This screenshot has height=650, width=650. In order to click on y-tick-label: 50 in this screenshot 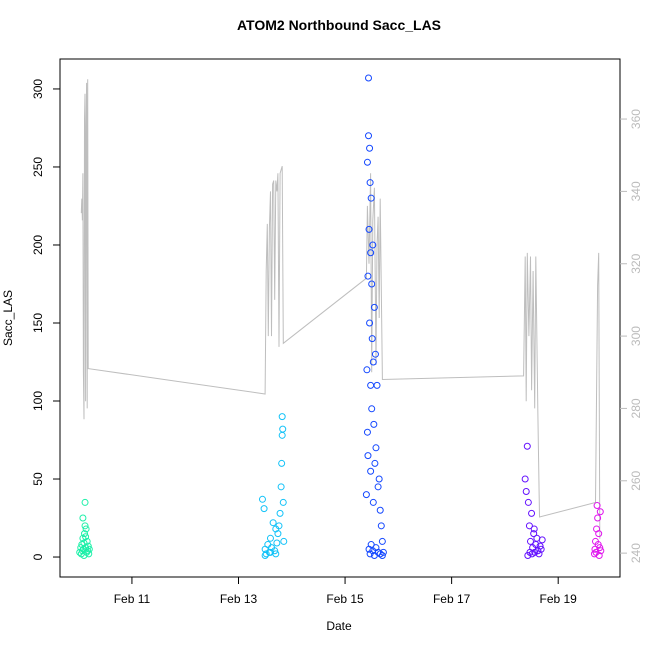, I will do `click(38, 479)`.